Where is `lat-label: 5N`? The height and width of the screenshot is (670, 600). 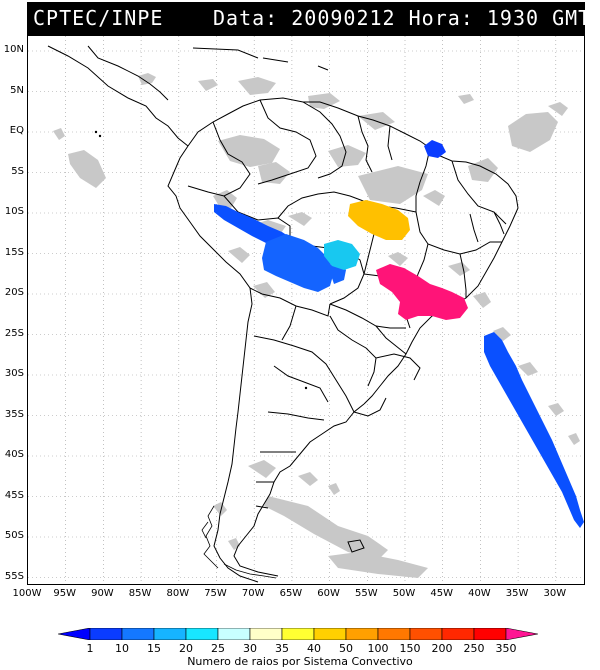
lat-label: 5N is located at coordinates (17, 90).